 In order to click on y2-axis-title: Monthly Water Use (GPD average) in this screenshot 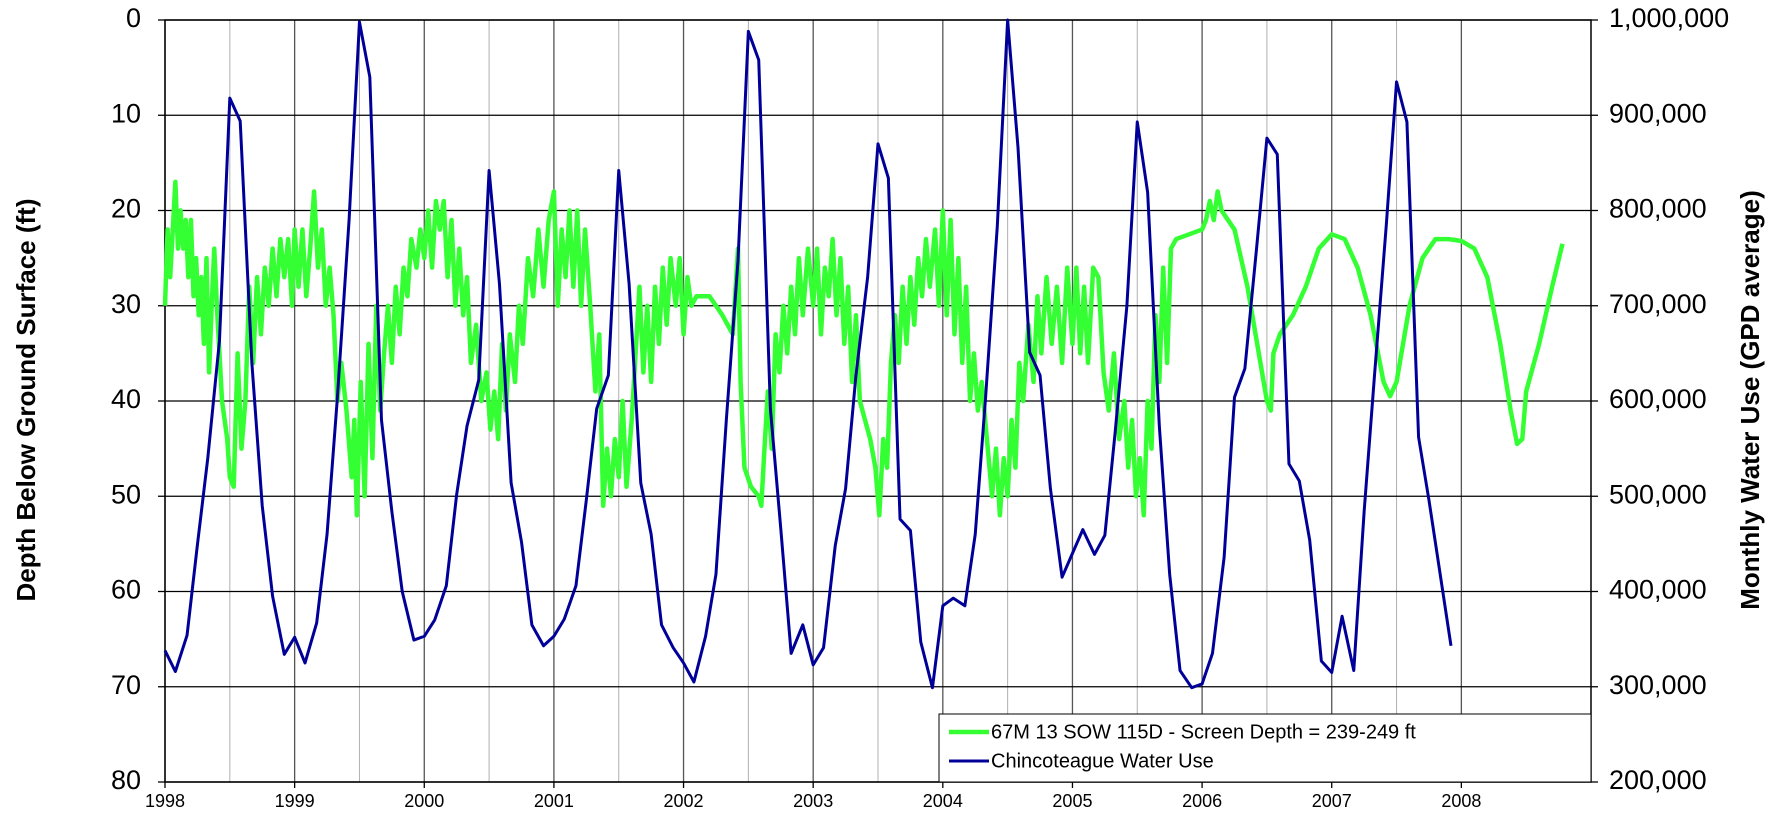, I will do `click(1750, 399)`.